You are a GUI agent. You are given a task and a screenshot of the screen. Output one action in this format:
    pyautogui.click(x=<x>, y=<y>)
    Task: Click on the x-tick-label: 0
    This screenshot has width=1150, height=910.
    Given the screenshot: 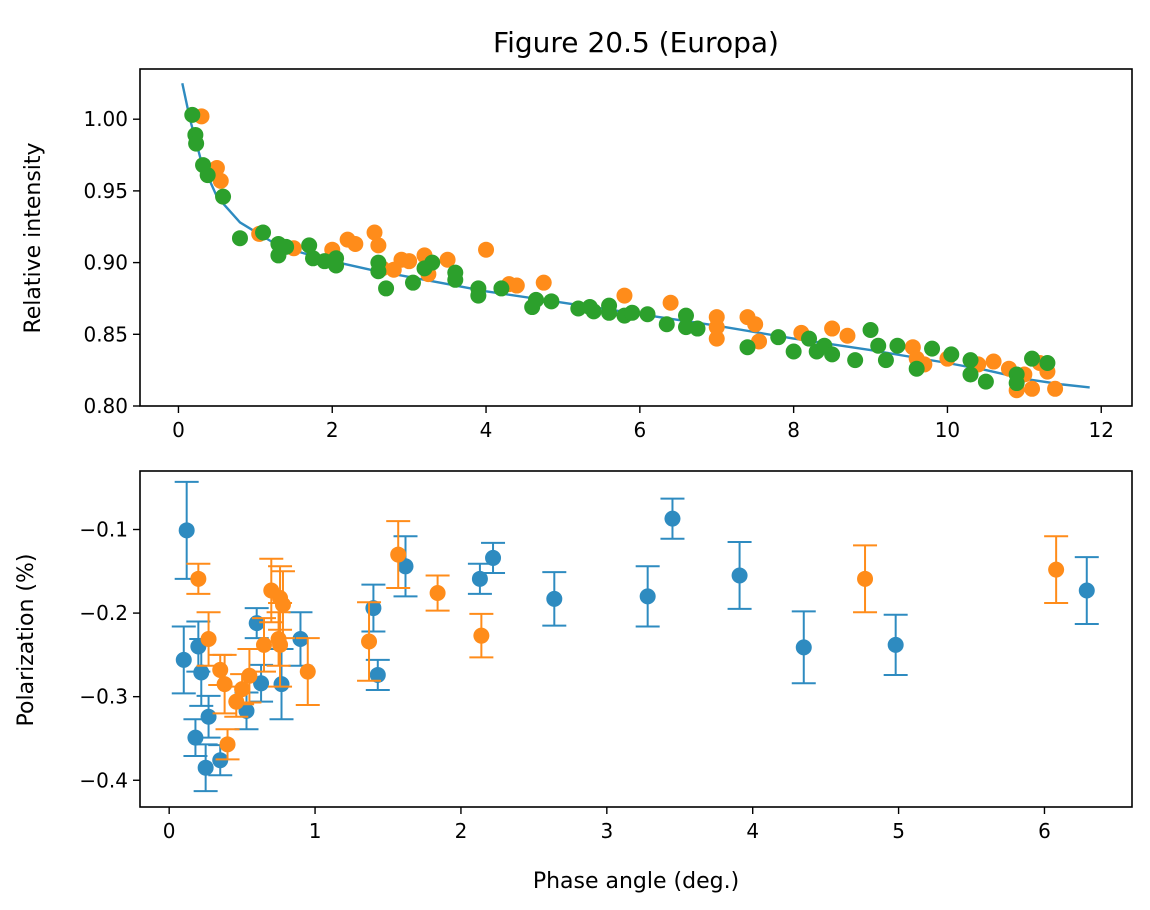 What is the action you would take?
    pyautogui.click(x=169, y=831)
    